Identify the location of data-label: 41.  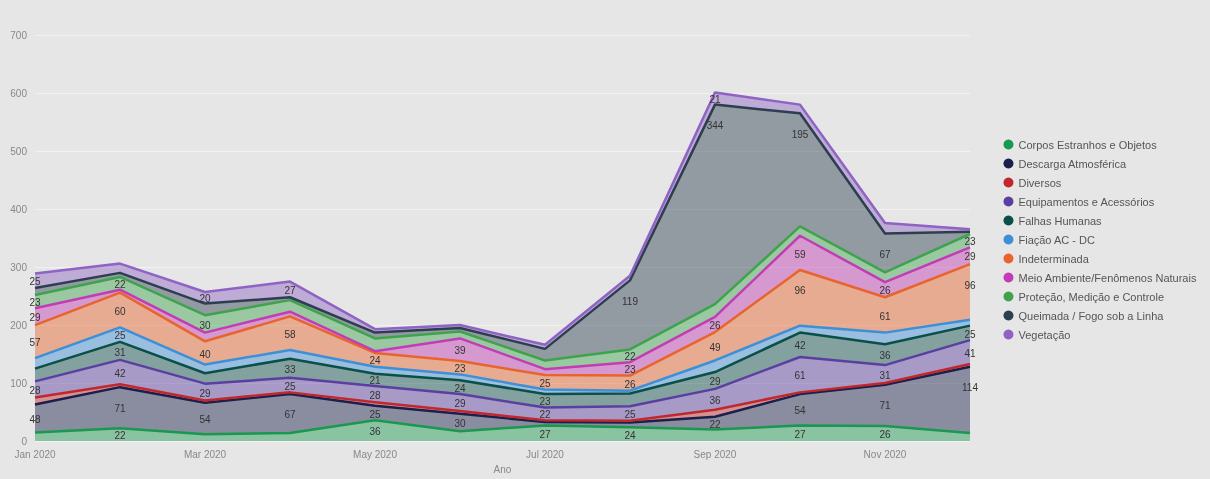
(970, 353).